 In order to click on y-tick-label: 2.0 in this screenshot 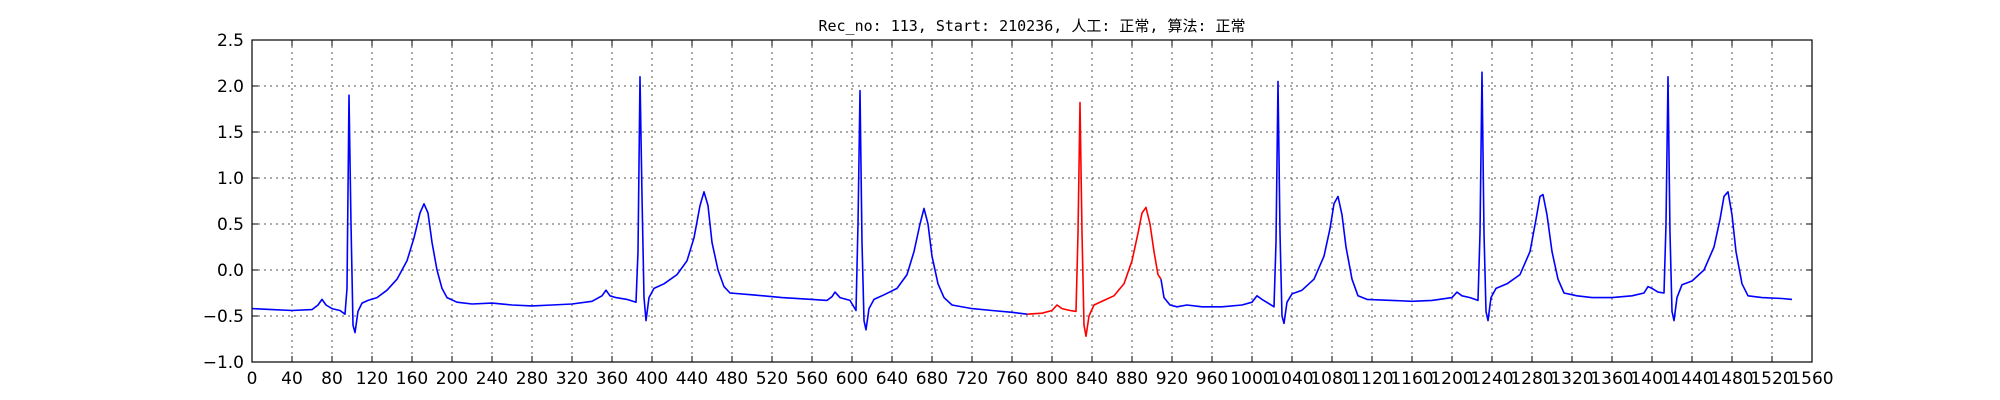, I will do `click(230, 87)`.